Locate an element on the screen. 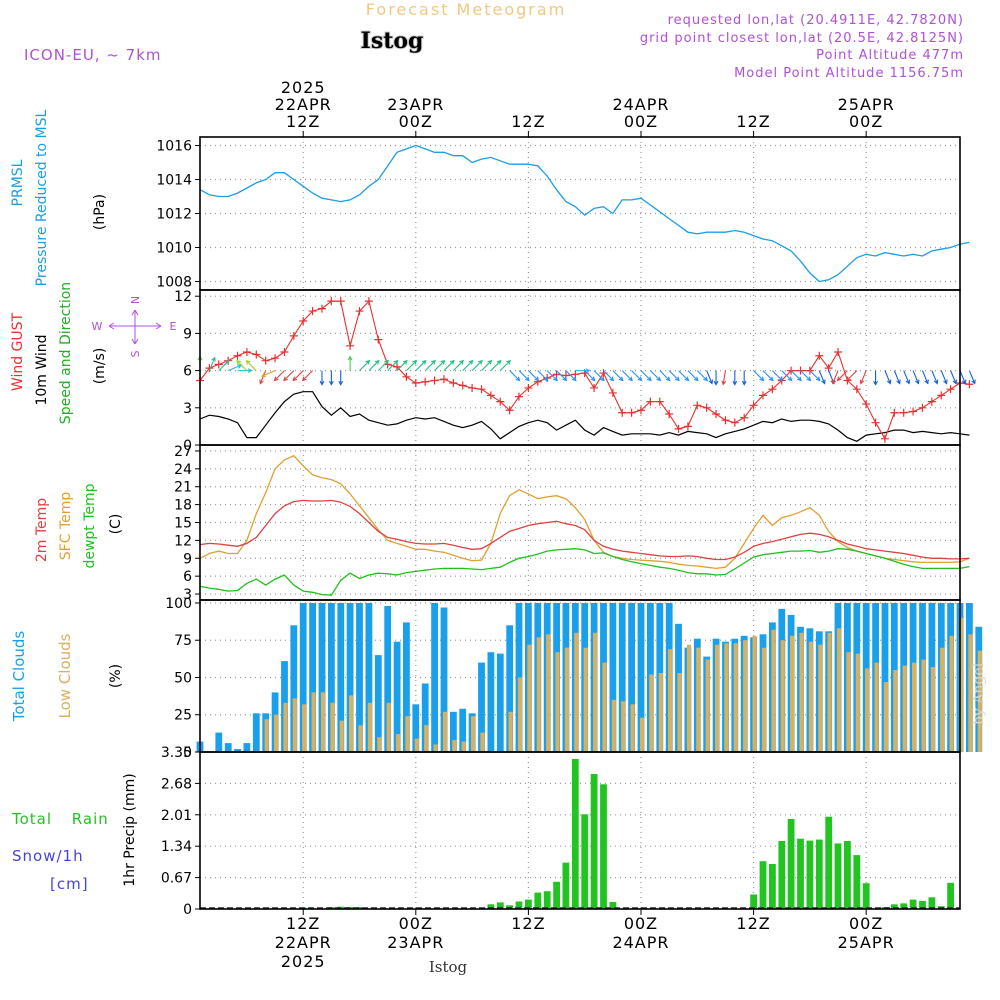 Image resolution: width=1000 pixels, height=1000 pixels. label-gust: Wind GUST is located at coordinates (18, 351).